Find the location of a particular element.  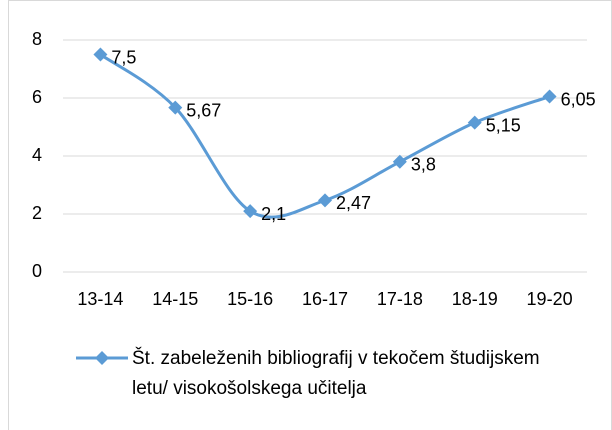

data-label: 7,5 is located at coordinates (123, 57).